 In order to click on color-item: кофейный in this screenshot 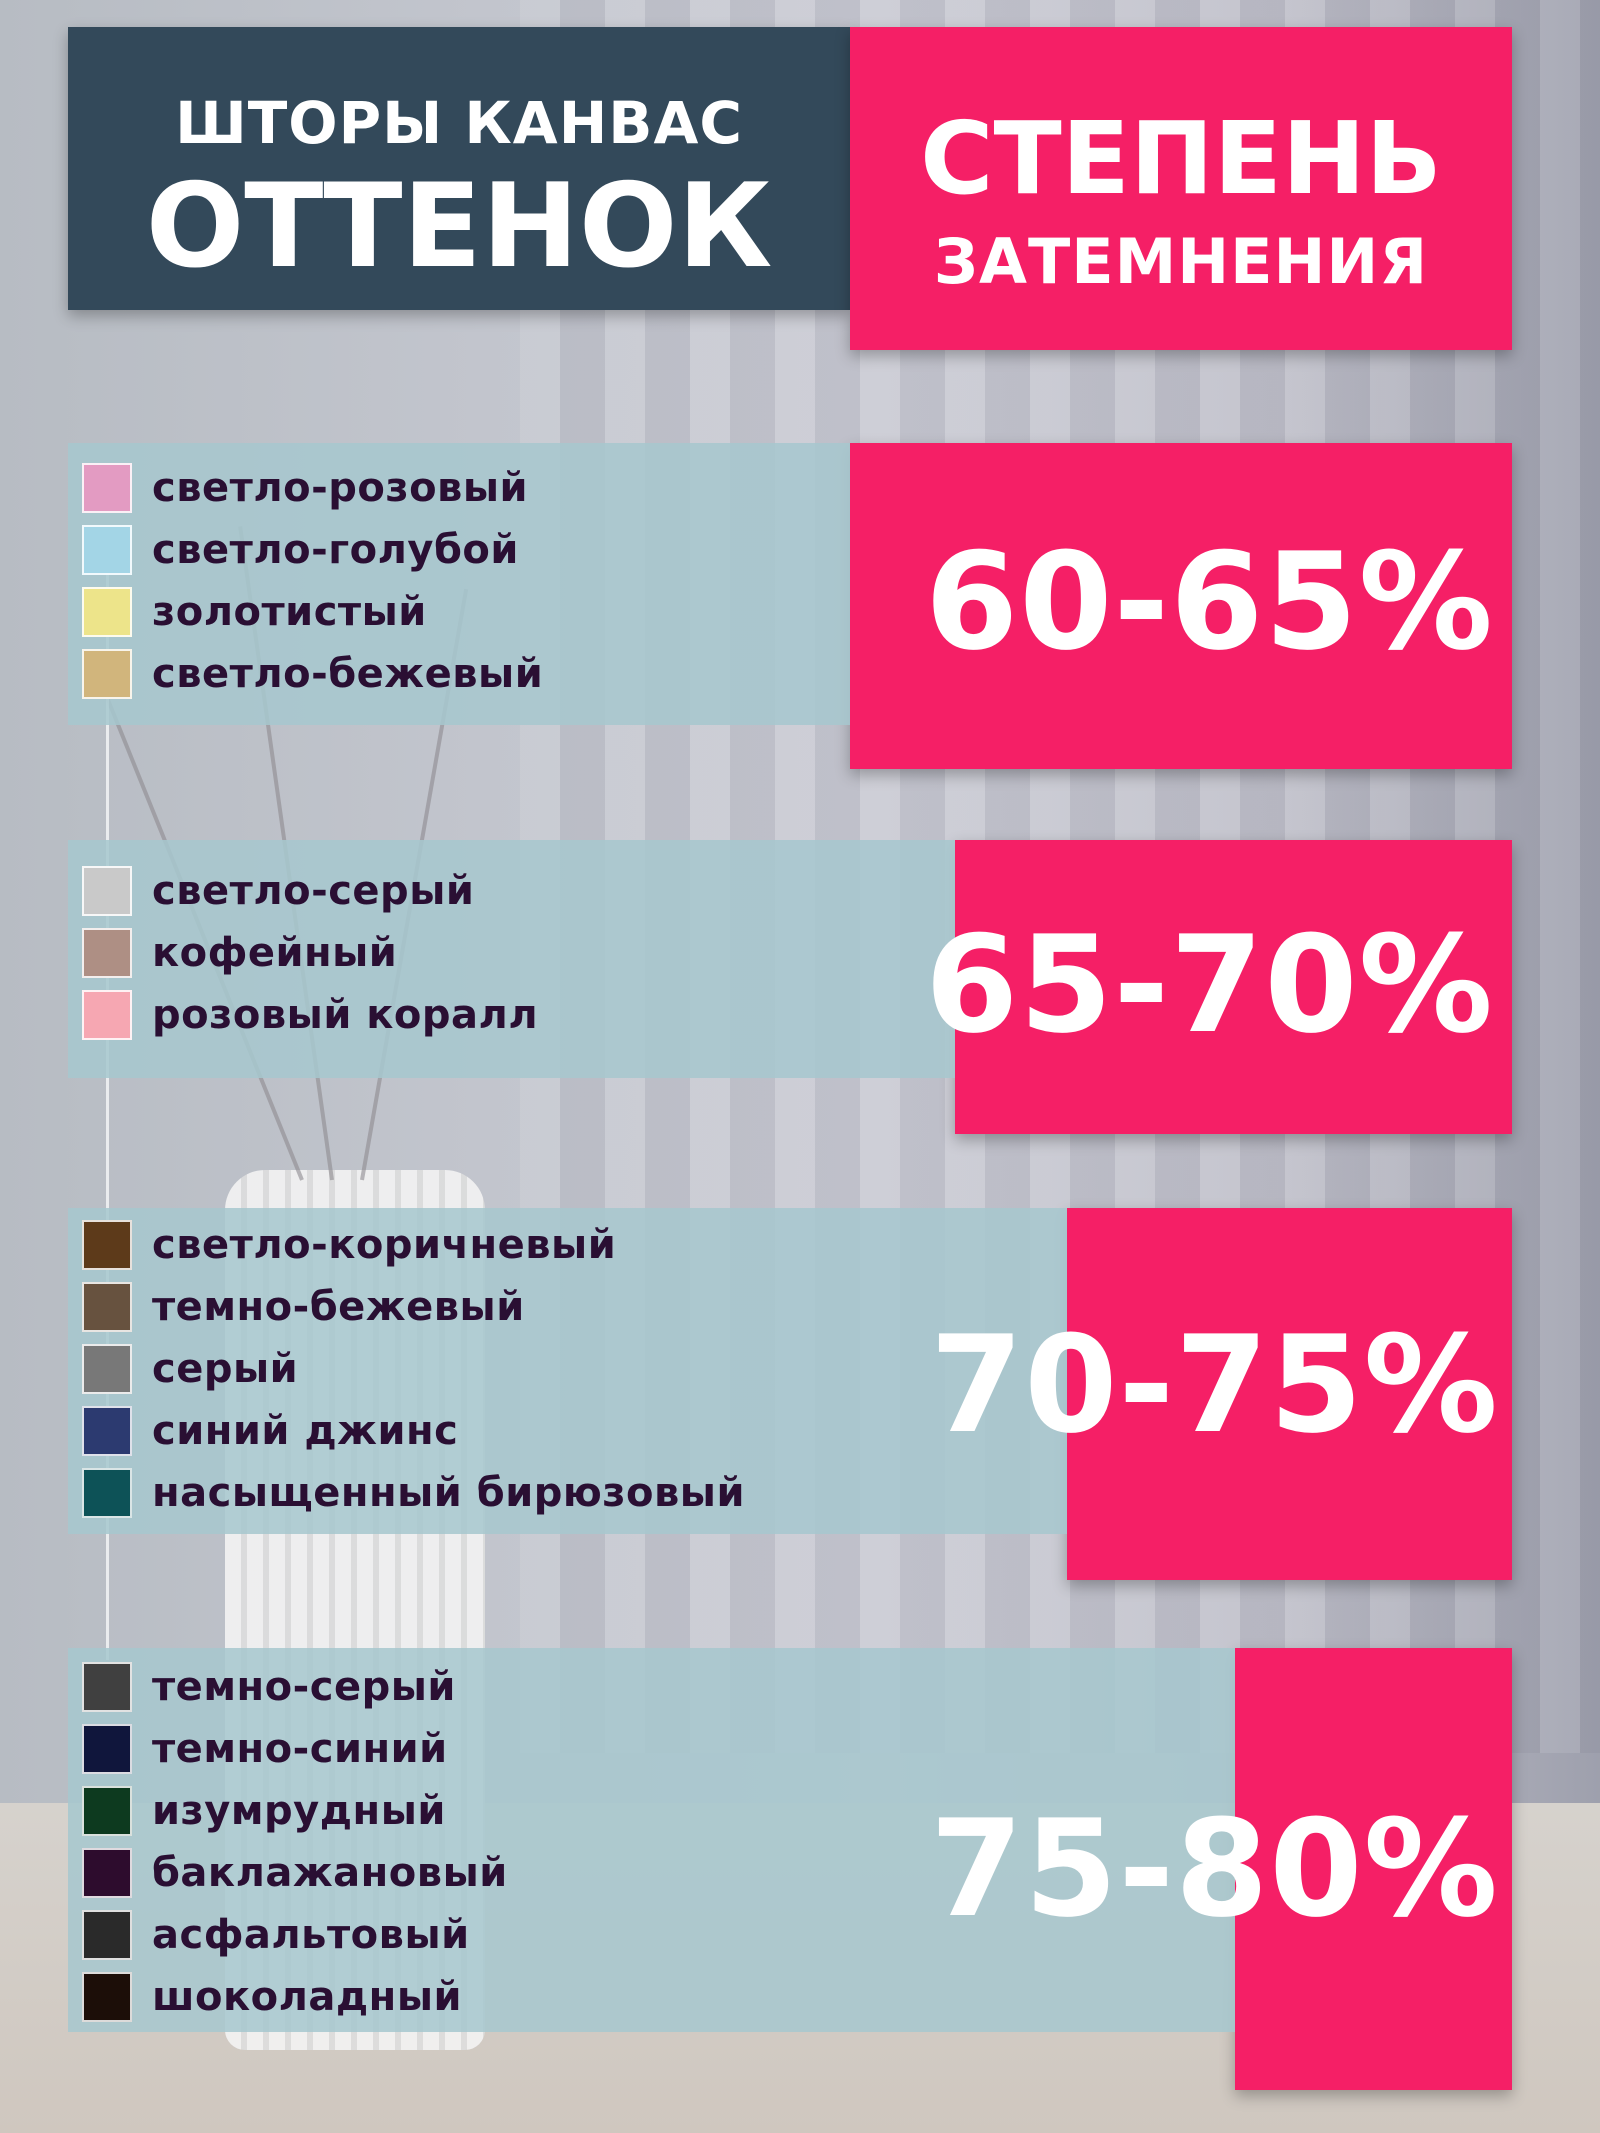, I will do `click(239, 953)`.